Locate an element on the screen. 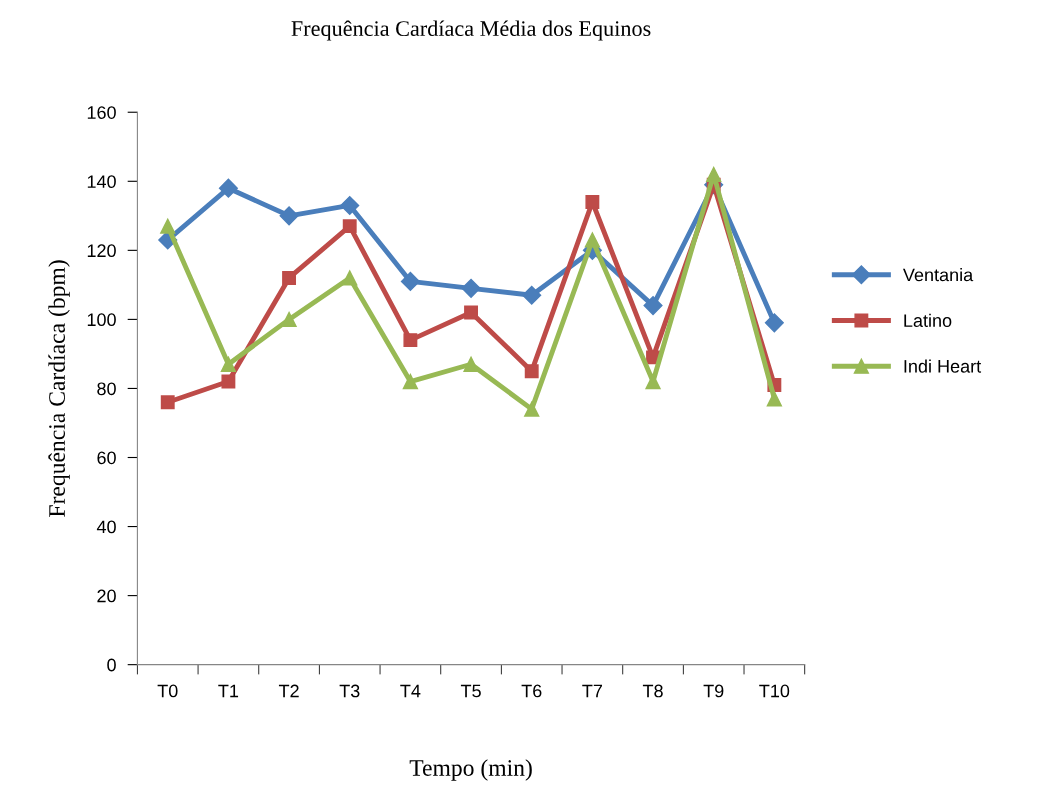 The image size is (1041, 796). x-tick-label: T2 is located at coordinates (288, 691).